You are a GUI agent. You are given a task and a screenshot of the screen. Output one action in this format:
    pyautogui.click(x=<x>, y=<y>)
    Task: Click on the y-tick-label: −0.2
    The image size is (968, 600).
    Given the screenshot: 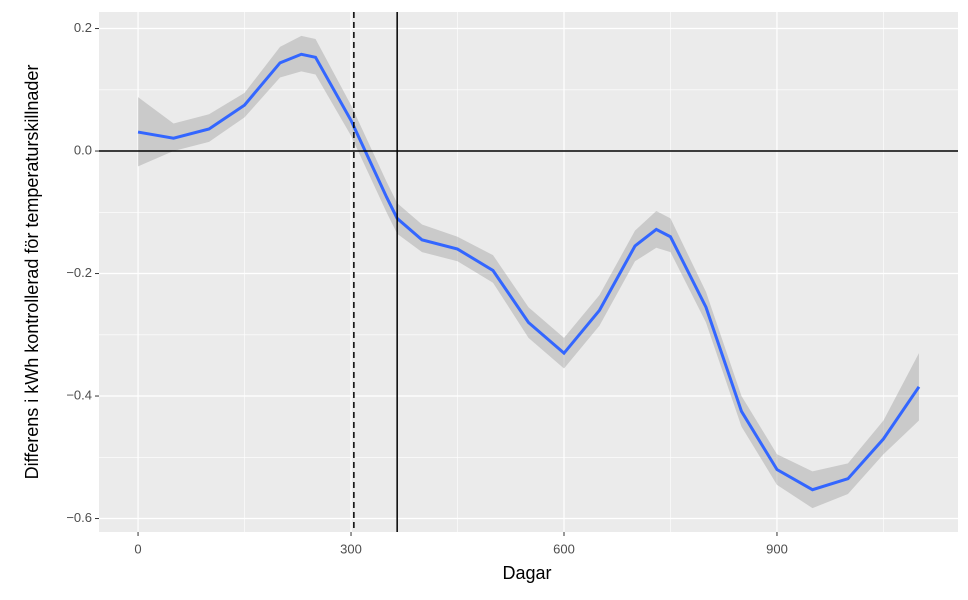 What is the action you would take?
    pyautogui.click(x=79, y=272)
    